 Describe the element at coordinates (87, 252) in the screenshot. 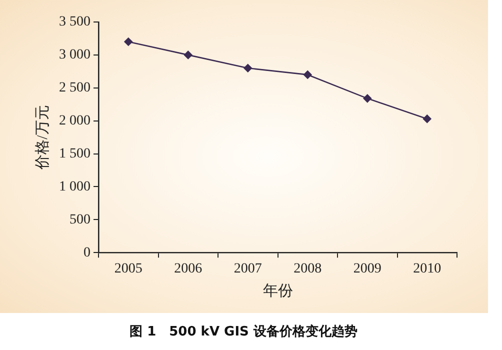

I see `y-tick-label: 0` at that location.